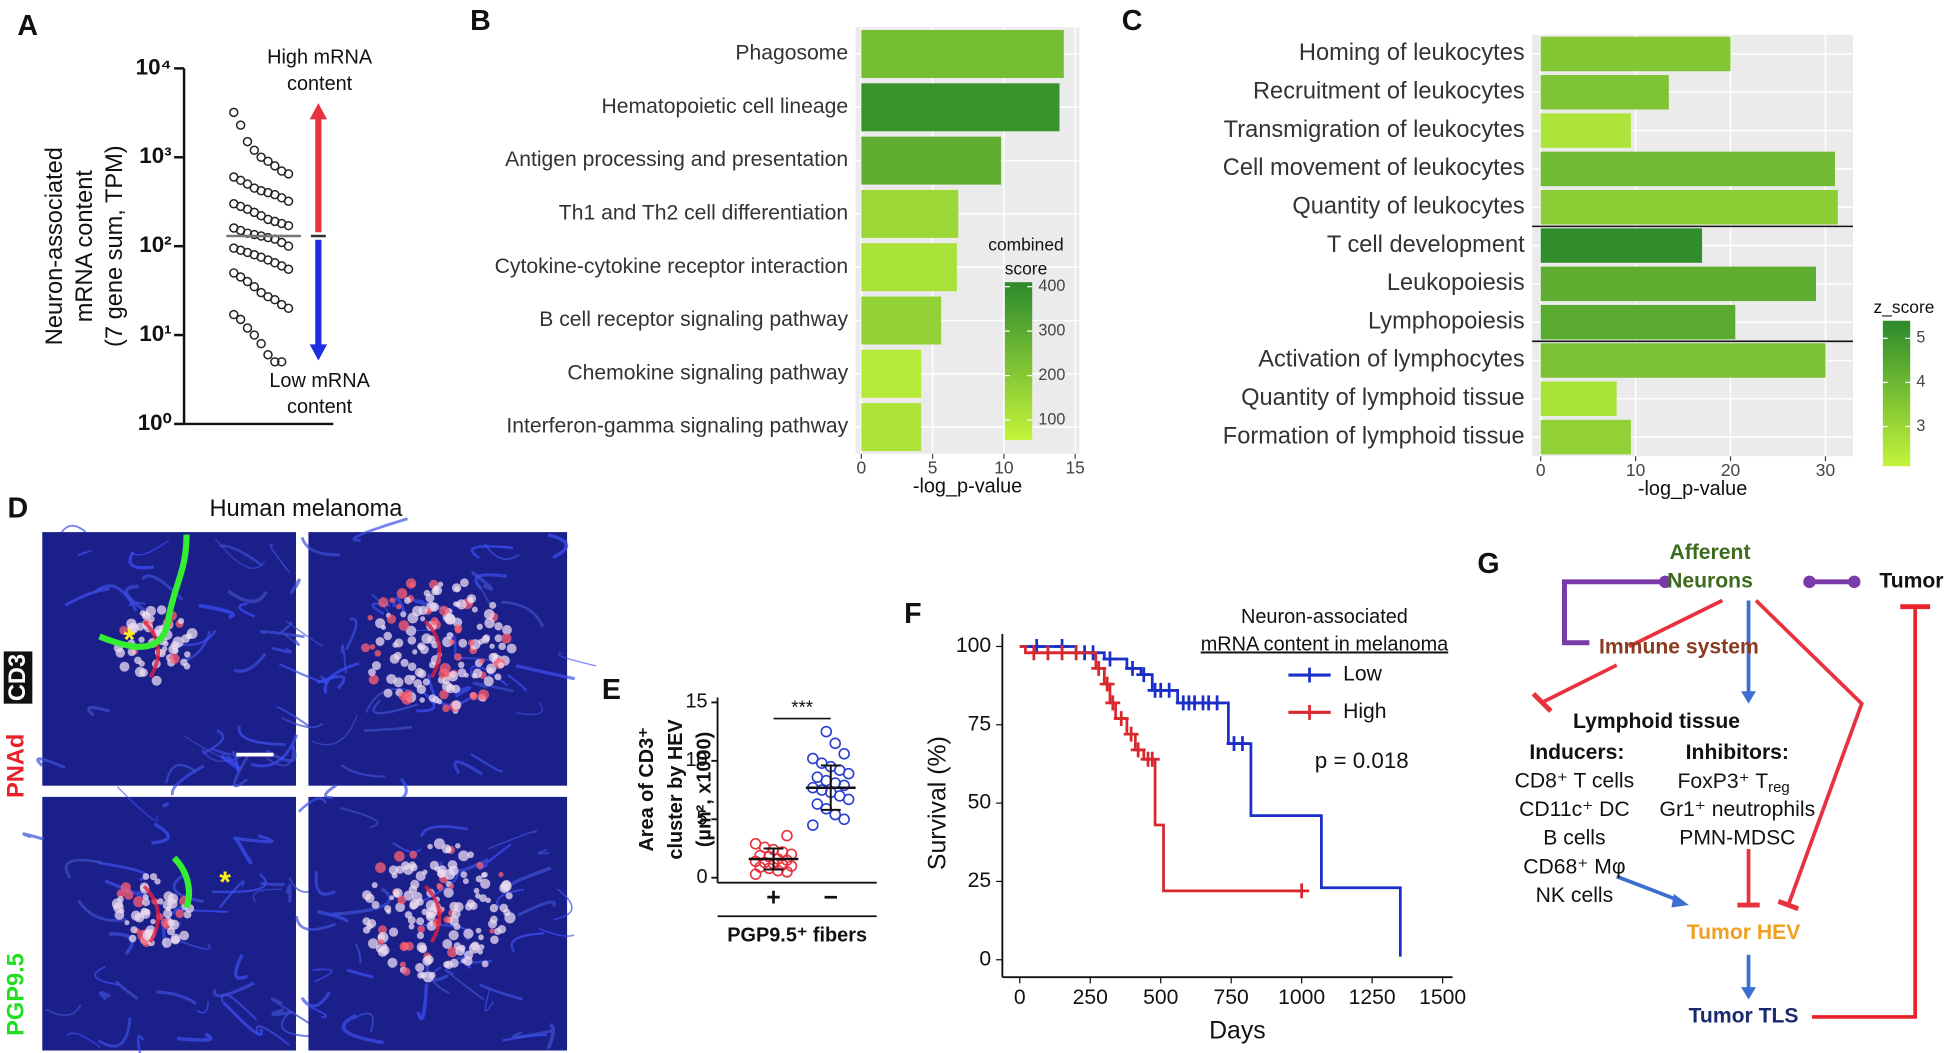 The image size is (1950, 1053). Describe the element at coordinates (1363, 674) in the screenshot. I see `legend-label: Low` at that location.